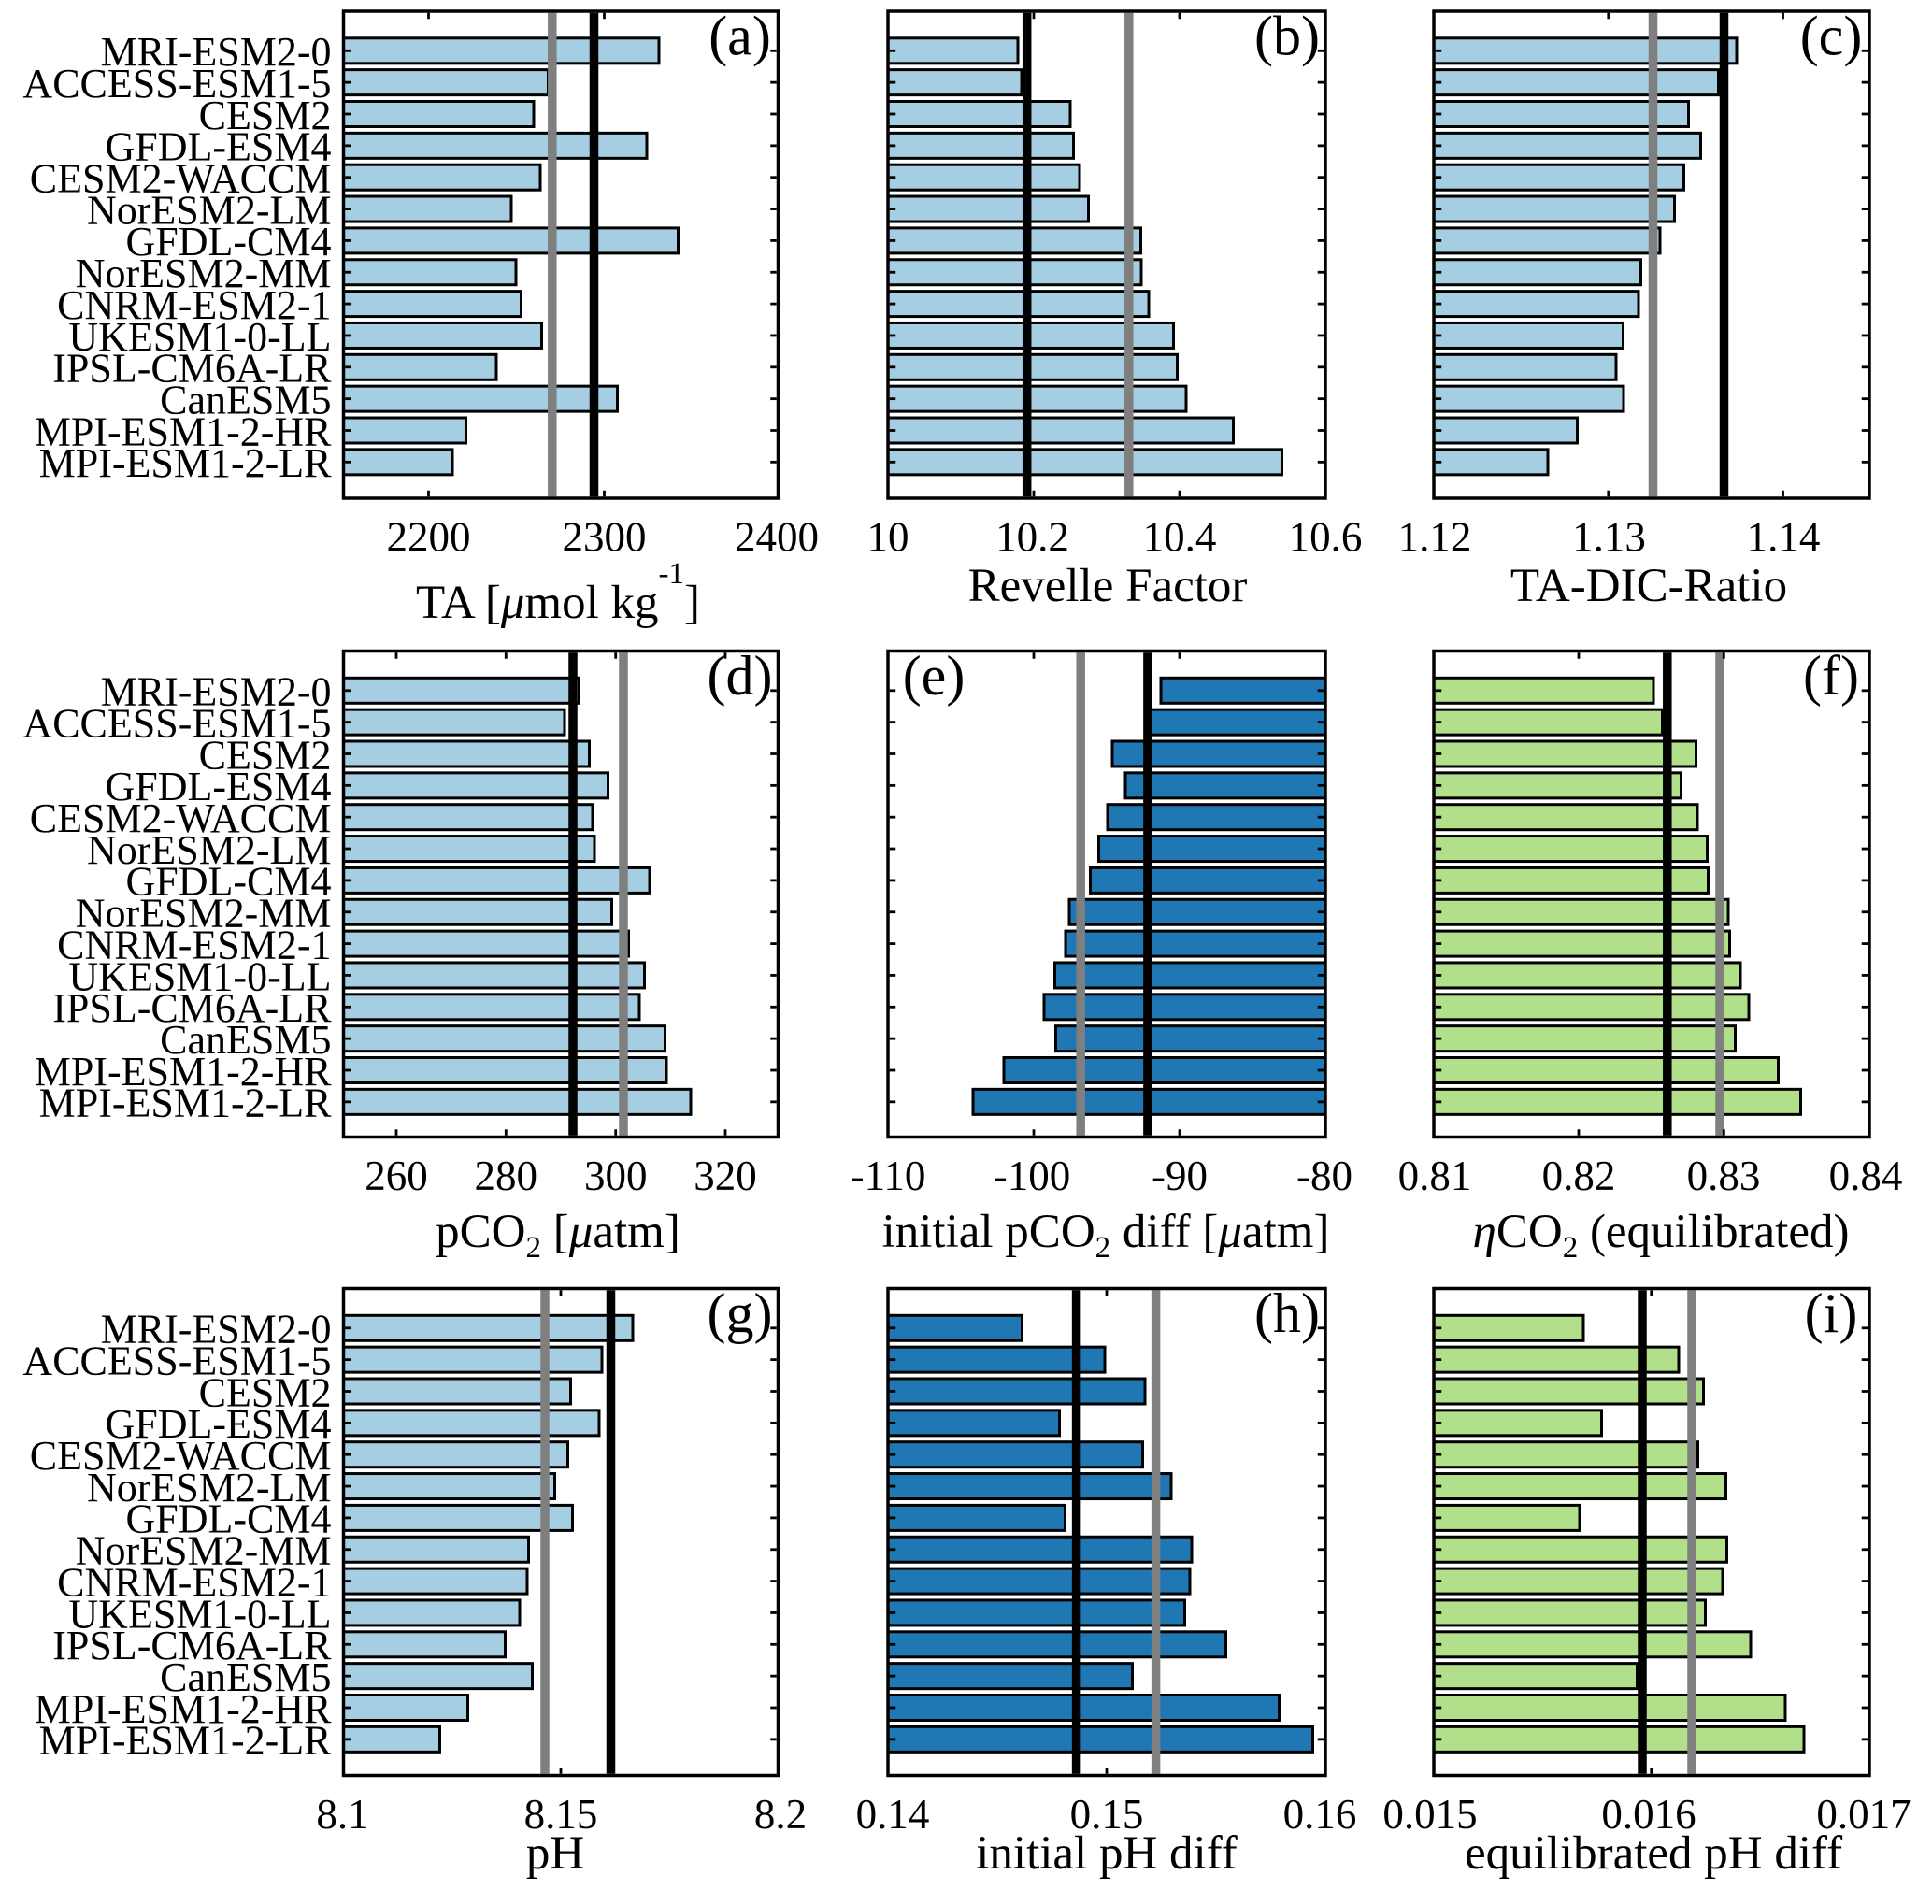 The width and height of the screenshot is (1932, 1904). Describe the element at coordinates (1287, 36) in the screenshot. I see `svg-text: (b)` at that location.